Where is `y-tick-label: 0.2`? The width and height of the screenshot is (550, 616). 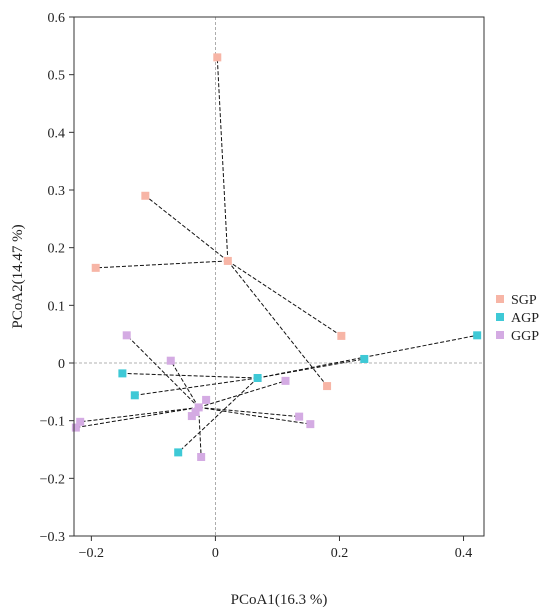 y-tick-label: 0.2 is located at coordinates (57, 249).